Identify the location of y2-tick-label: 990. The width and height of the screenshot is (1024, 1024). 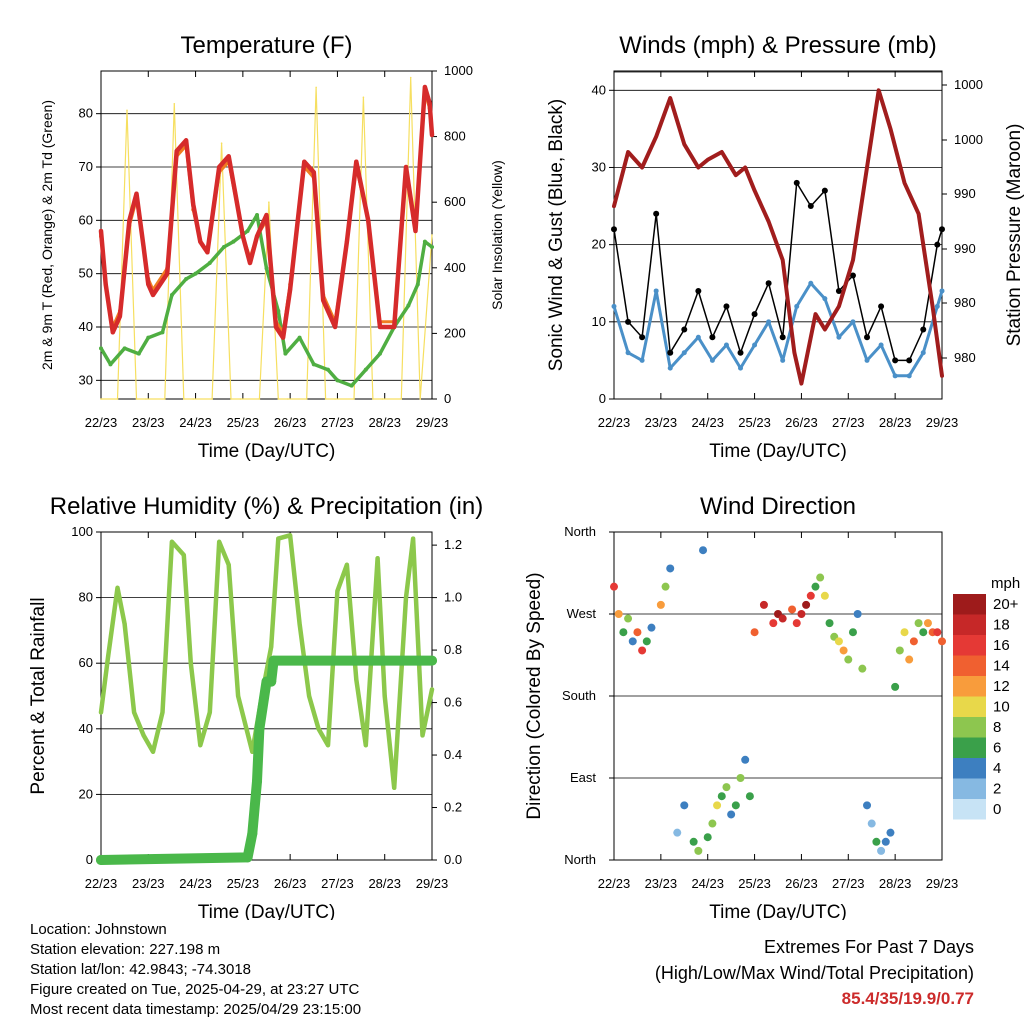
(965, 248).